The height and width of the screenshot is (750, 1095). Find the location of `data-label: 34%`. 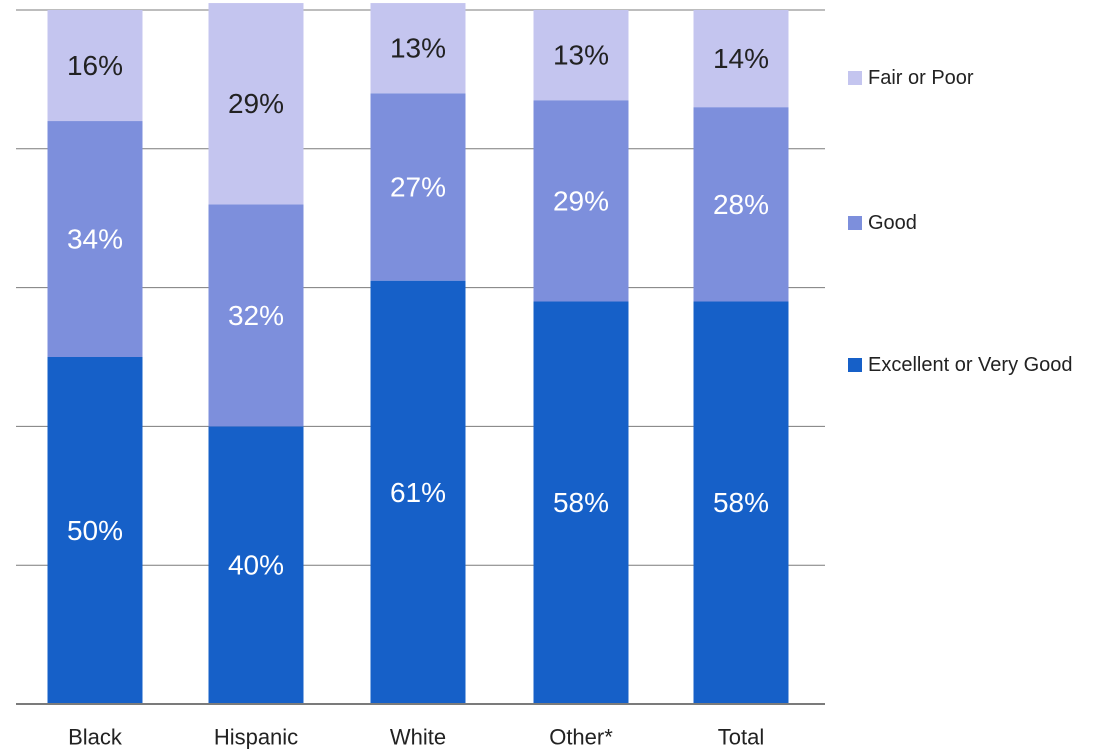

data-label: 34% is located at coordinates (95, 239).